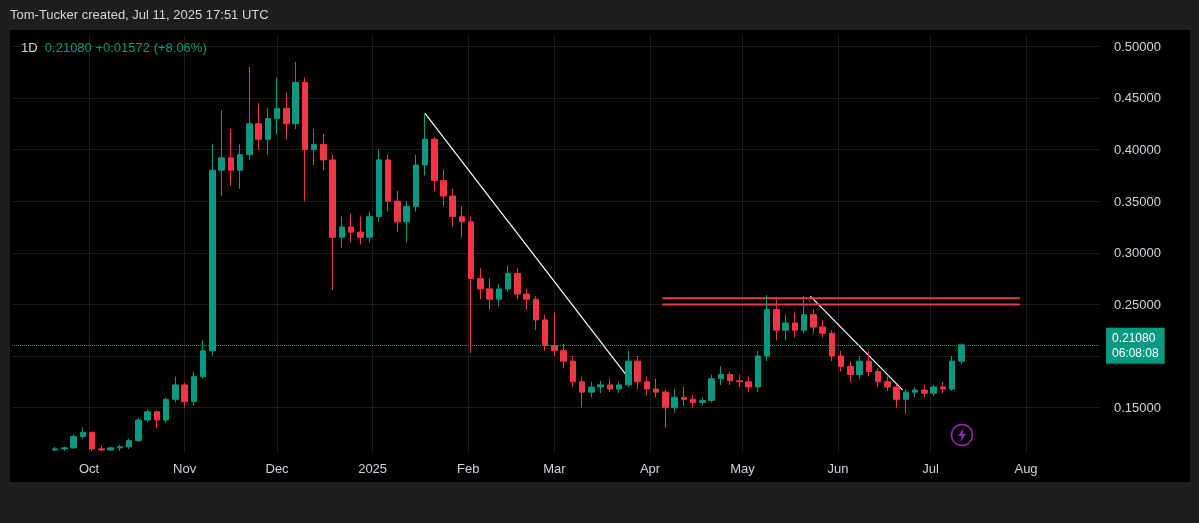 The image size is (1199, 523). Describe the element at coordinates (1137, 98) in the screenshot. I see `y-tick-label: 0.45000` at that location.